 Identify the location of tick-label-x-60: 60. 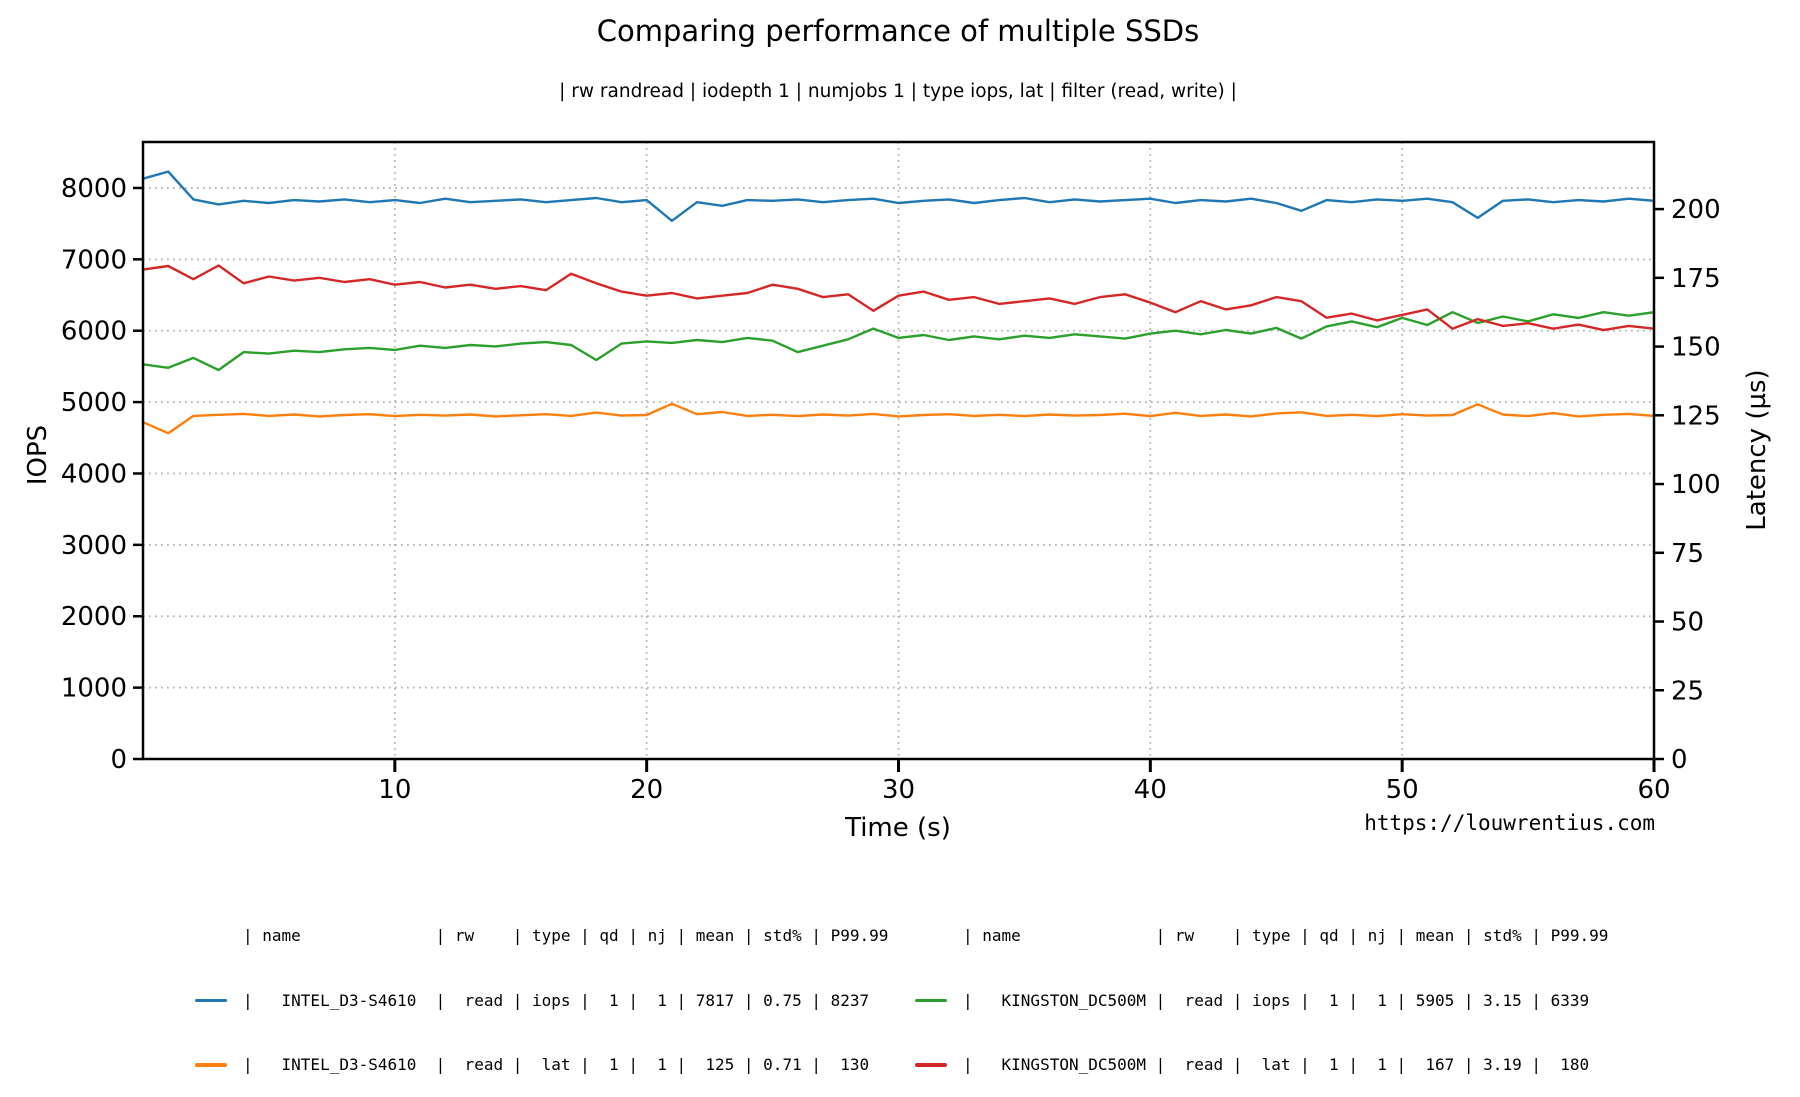
(1653, 790).